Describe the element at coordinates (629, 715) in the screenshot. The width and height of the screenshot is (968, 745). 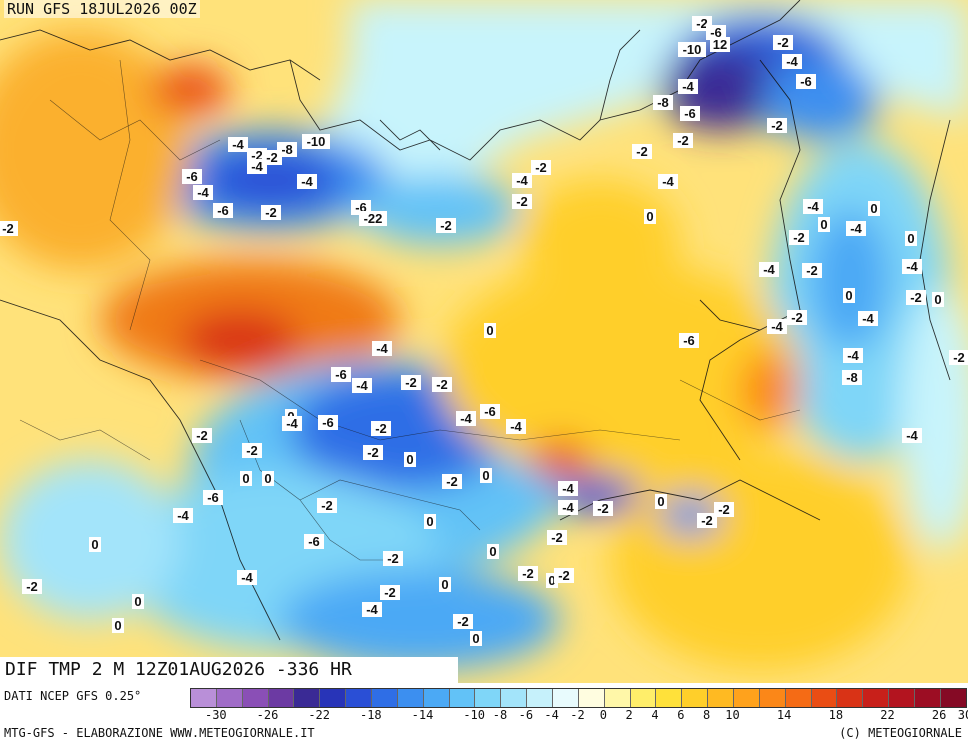
I see `legend-tick-label: 2` at that location.